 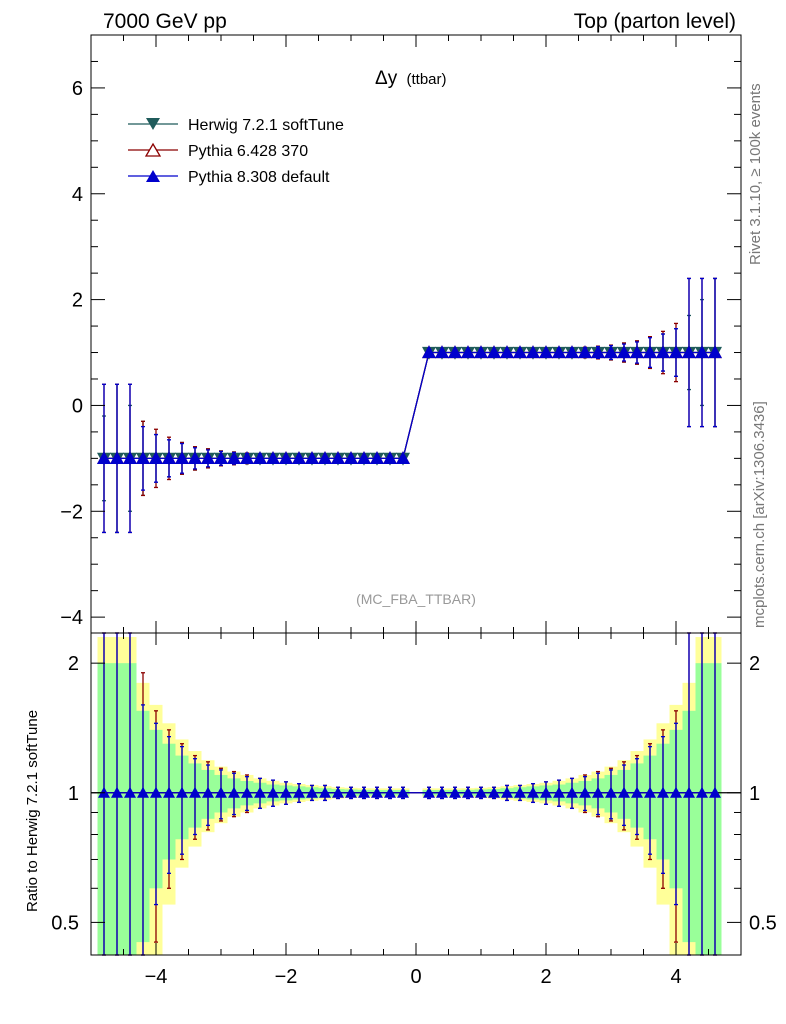 I want to click on legend-label-herwig: Herwig 7.2.1 softTune, so click(x=266, y=125).